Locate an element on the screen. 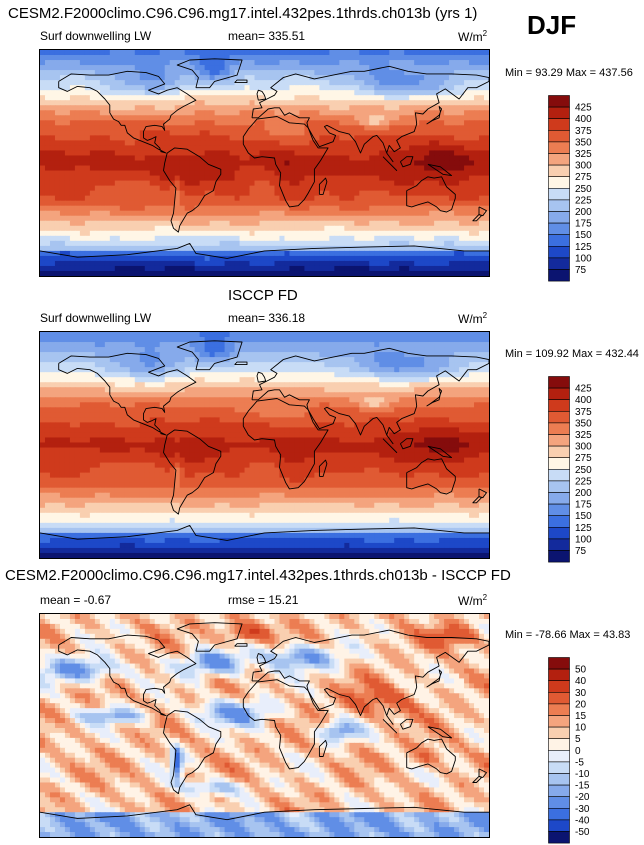 The image size is (644, 845). coastline is located at coordinates (261, 95).